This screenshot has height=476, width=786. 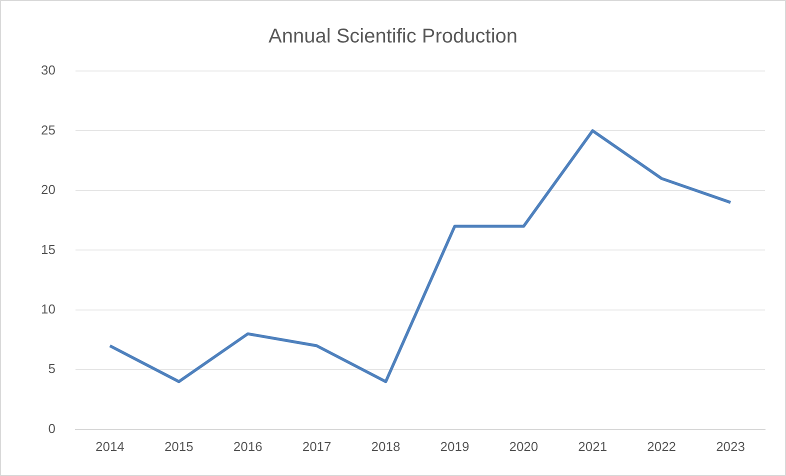 What do you see at coordinates (317, 446) in the screenshot?
I see `x-tick-label: 2017` at bounding box center [317, 446].